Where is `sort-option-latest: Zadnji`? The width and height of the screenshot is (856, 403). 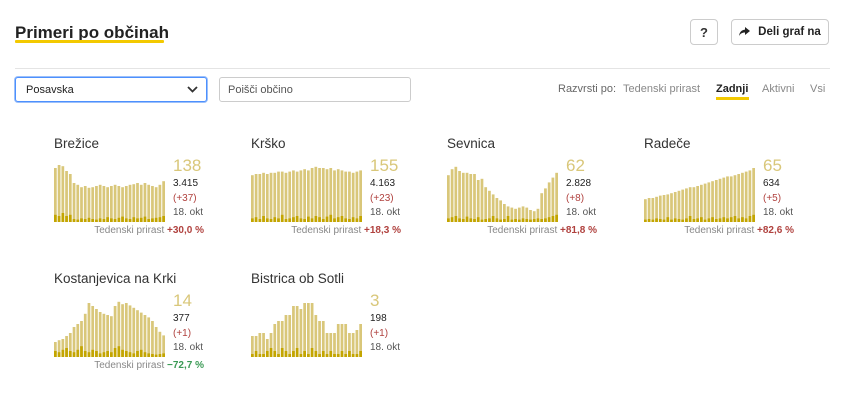
sort-option-latest: Zadnji is located at coordinates (732, 89).